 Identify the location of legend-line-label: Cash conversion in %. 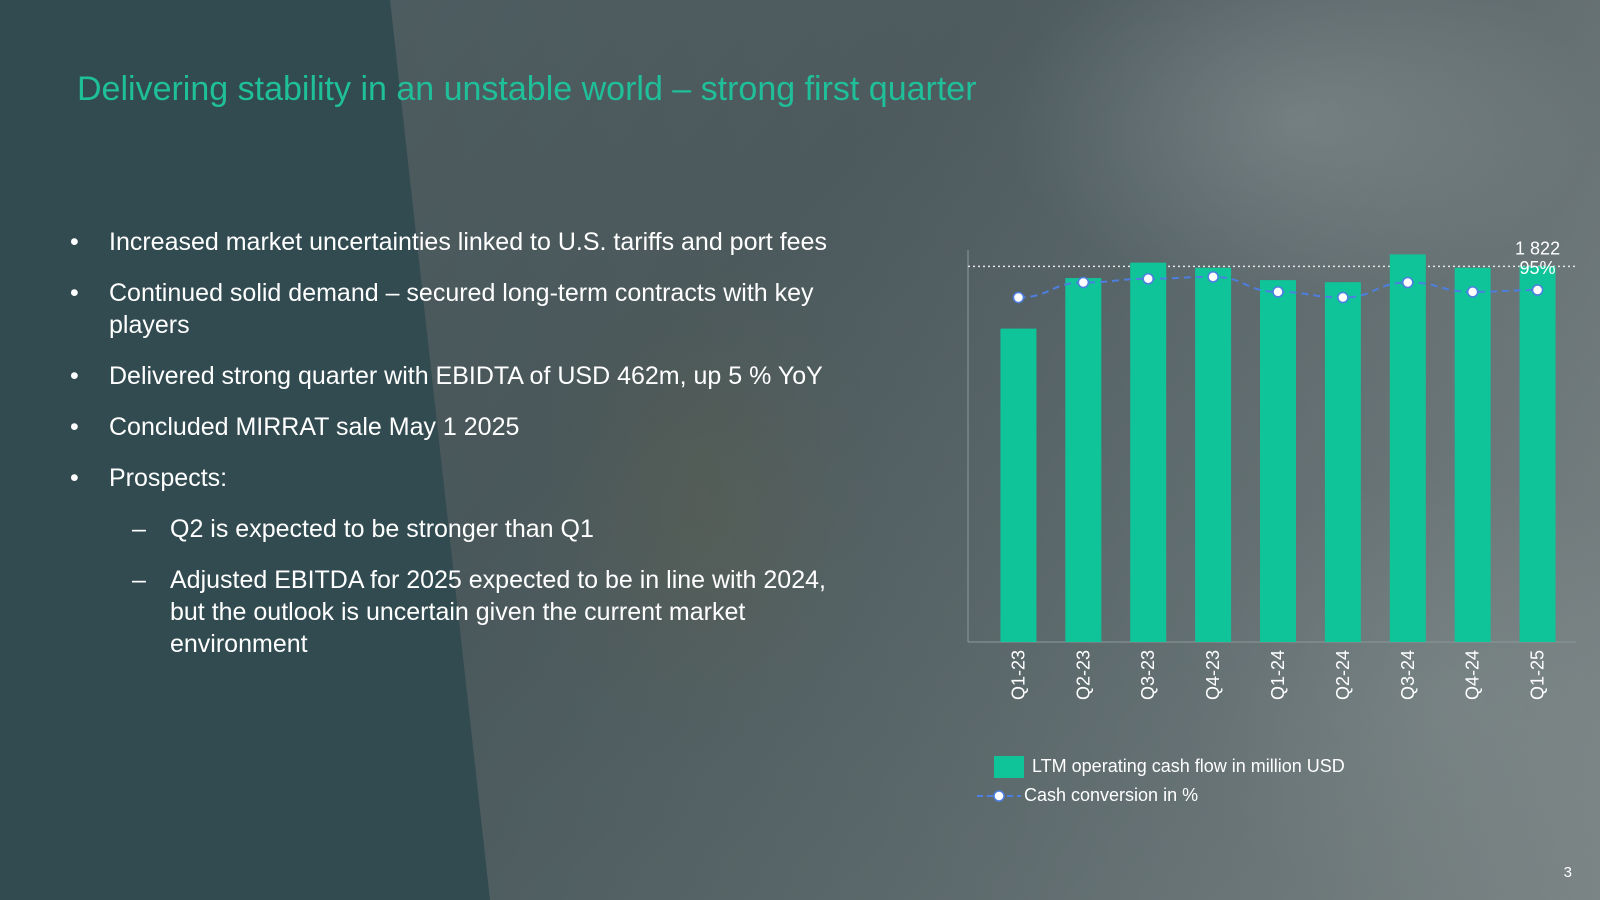
(1111, 795).